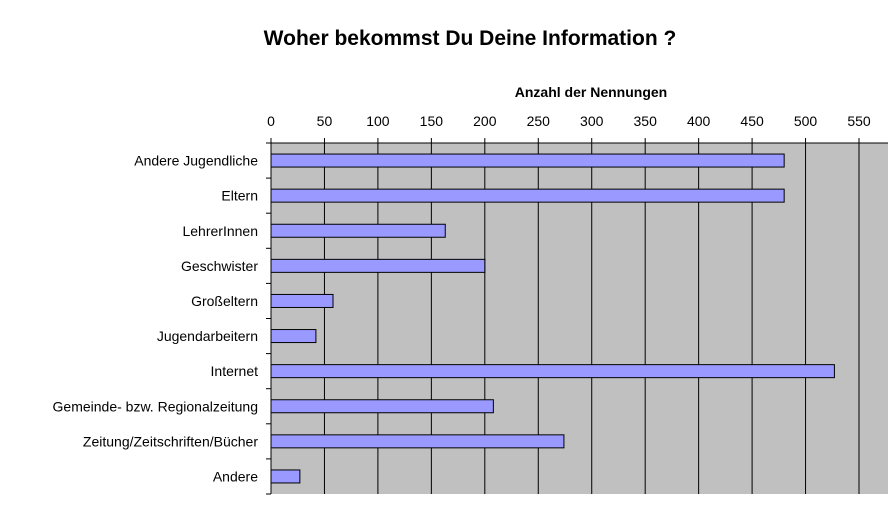  What do you see at coordinates (592, 121) in the screenshot?
I see `x-tick-label: 300` at bounding box center [592, 121].